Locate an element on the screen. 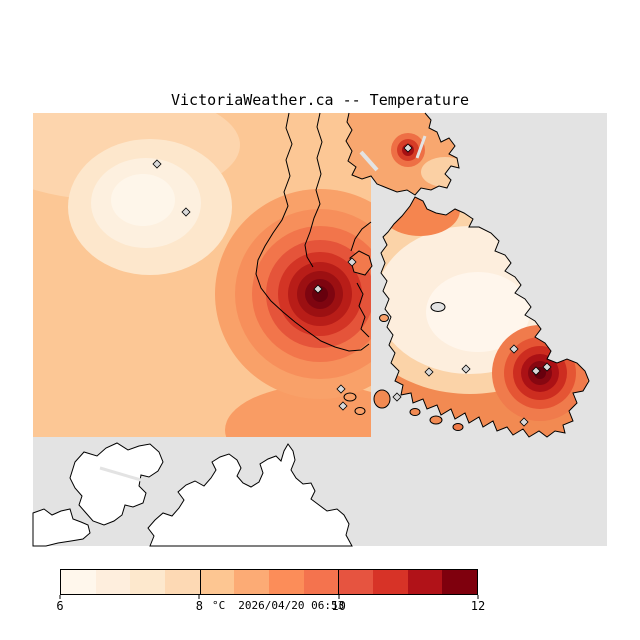 Image resolution: width=640 pixels, height=640 pixels. small-islands is located at coordinates (403, 340).